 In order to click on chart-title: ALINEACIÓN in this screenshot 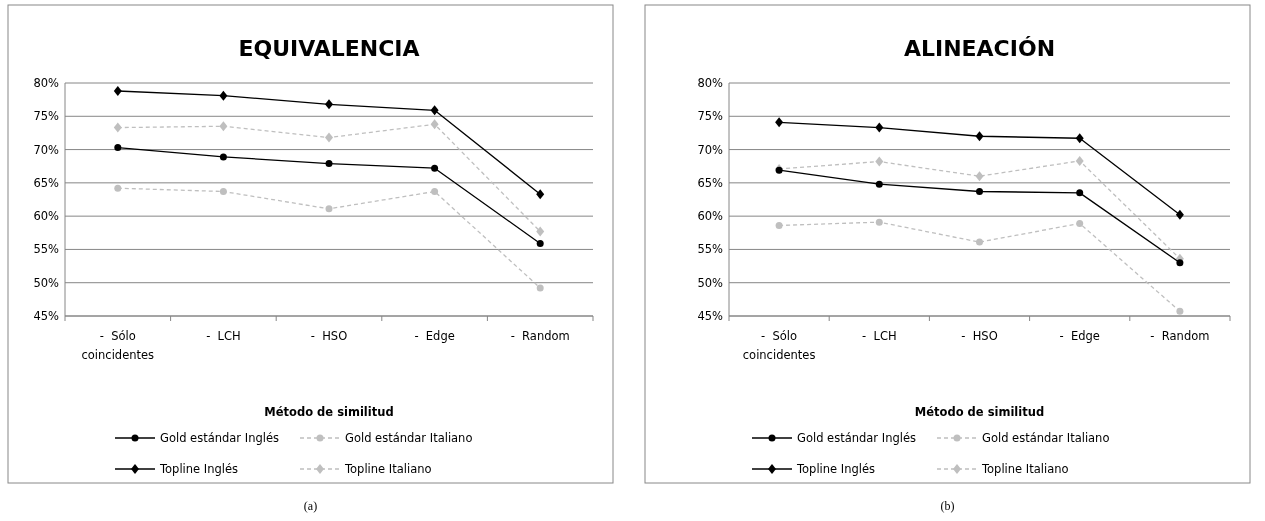, I will do `click(979, 48)`.